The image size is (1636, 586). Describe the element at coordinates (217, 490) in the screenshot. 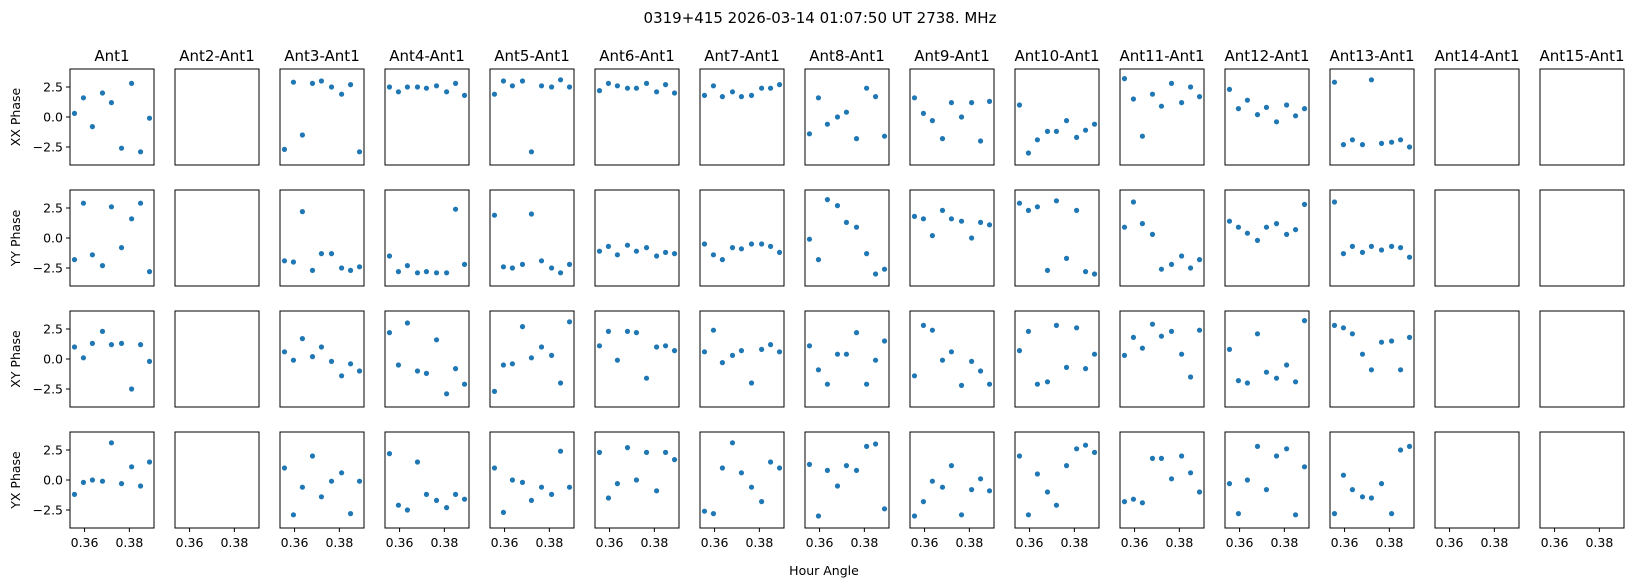

I see `panel-ant2-ant1-yx-phase: 0.36 0.38` at that location.